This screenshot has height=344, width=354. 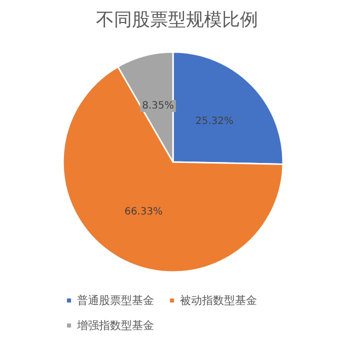 What do you see at coordinates (115, 300) in the screenshot?
I see `legend-label: 普通股票型基金` at bounding box center [115, 300].